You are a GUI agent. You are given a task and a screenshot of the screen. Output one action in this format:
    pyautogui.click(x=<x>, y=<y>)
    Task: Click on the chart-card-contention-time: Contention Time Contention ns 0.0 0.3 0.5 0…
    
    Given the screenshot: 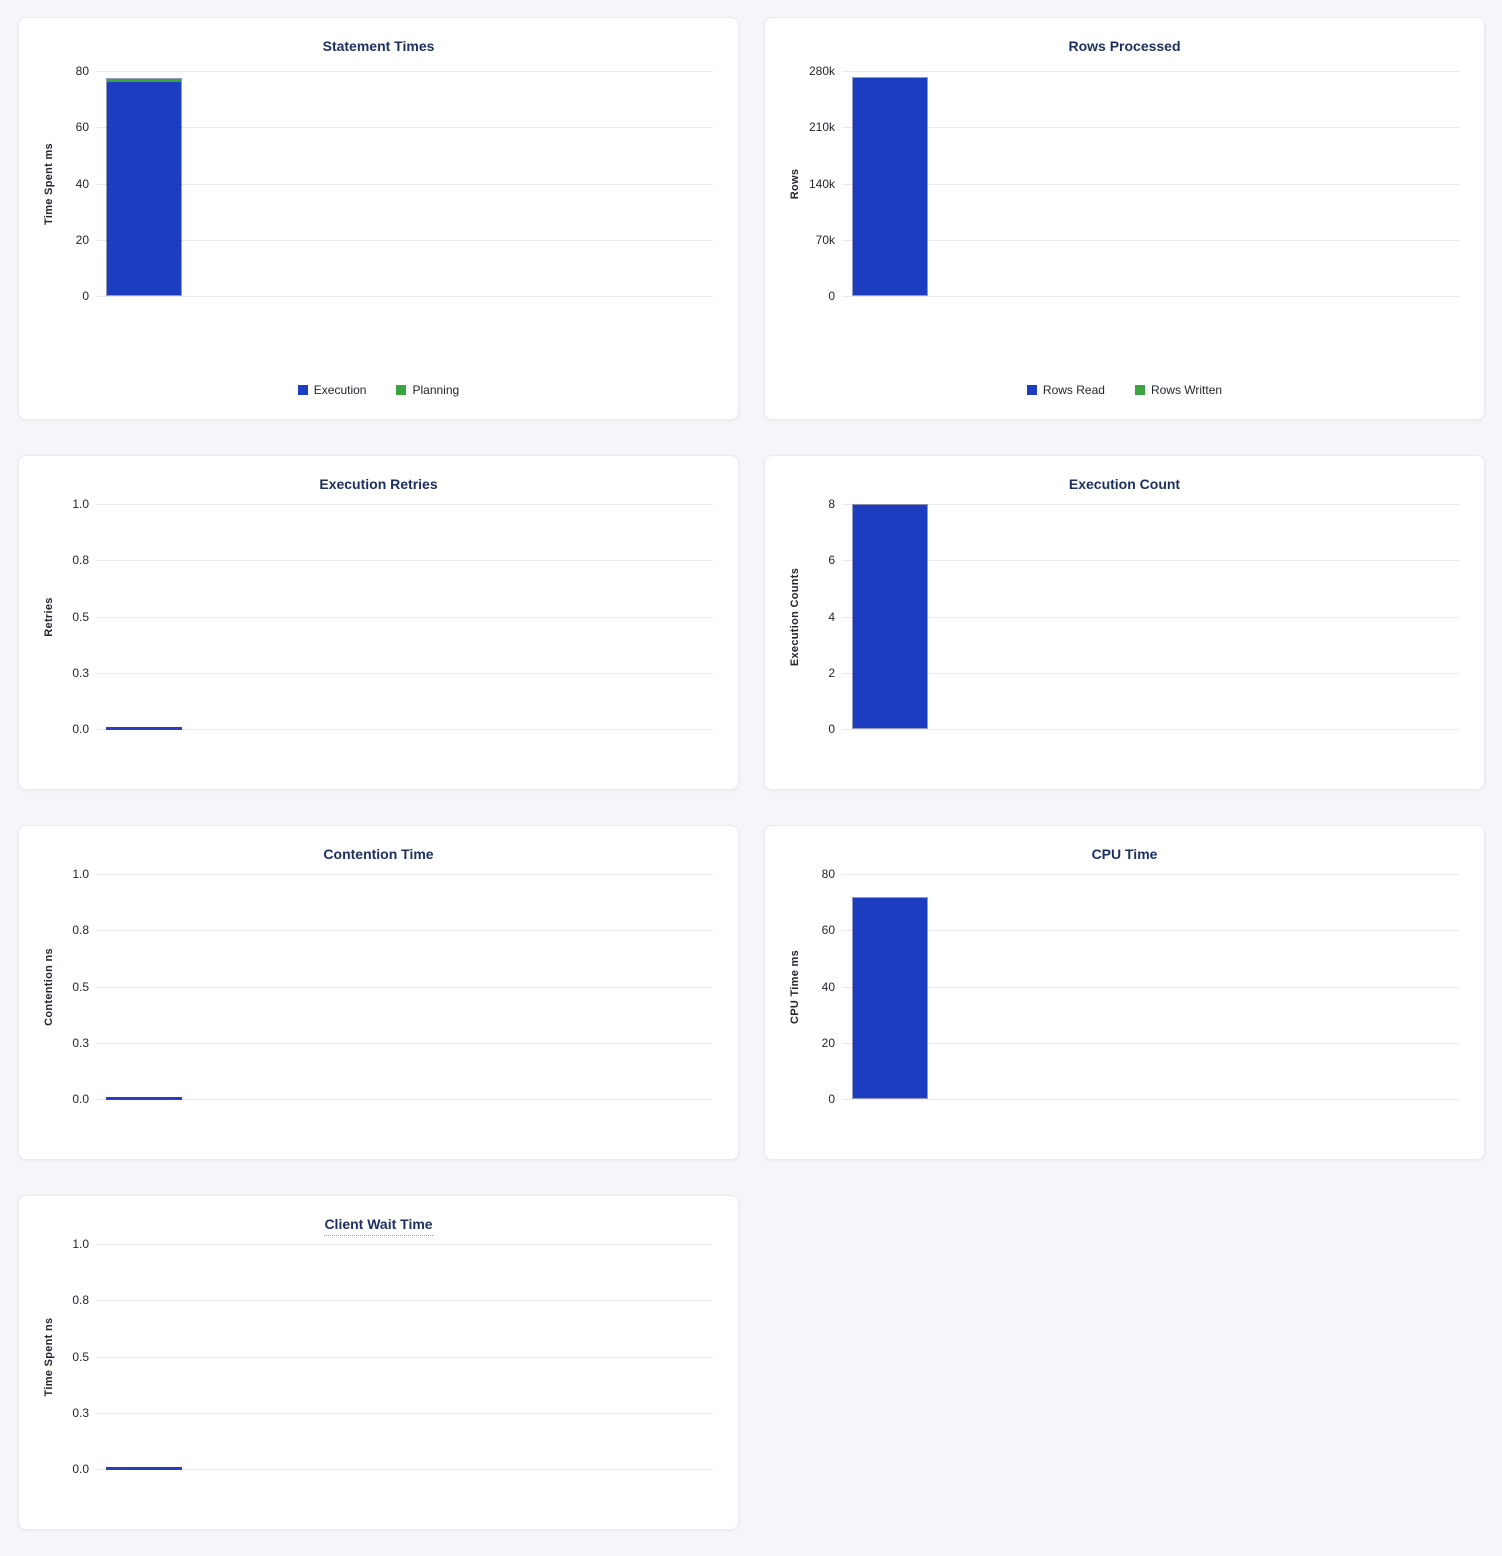 What is the action you would take?
    pyautogui.click(x=378, y=992)
    